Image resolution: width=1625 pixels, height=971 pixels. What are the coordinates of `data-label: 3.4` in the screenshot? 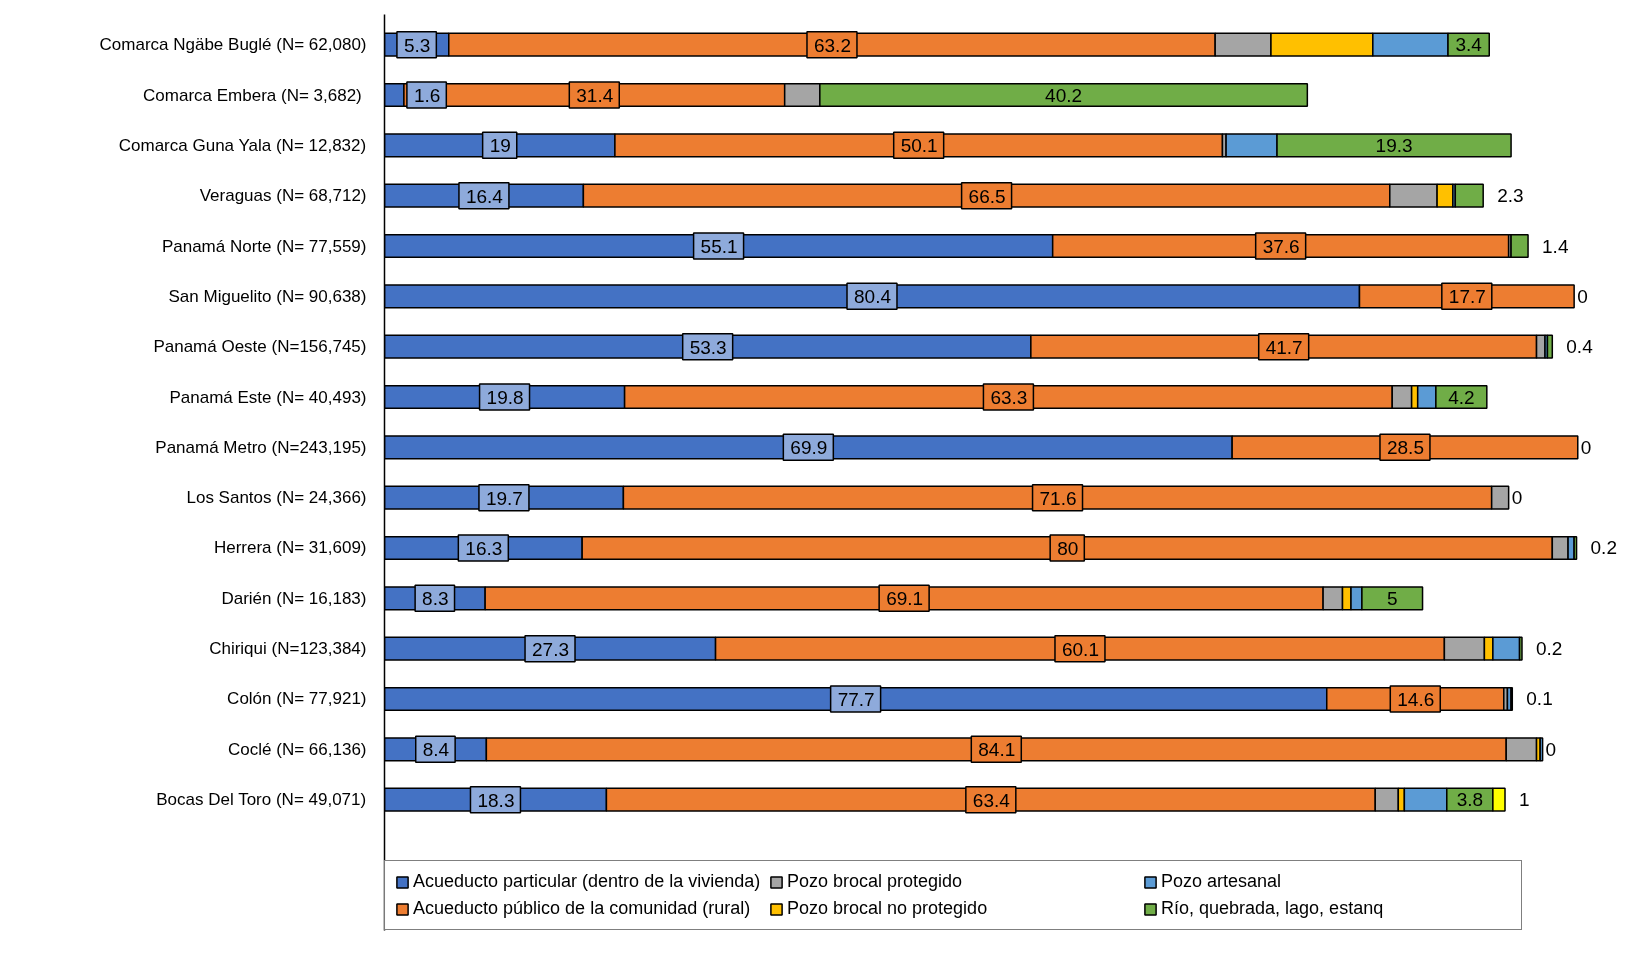 It's located at (1469, 45).